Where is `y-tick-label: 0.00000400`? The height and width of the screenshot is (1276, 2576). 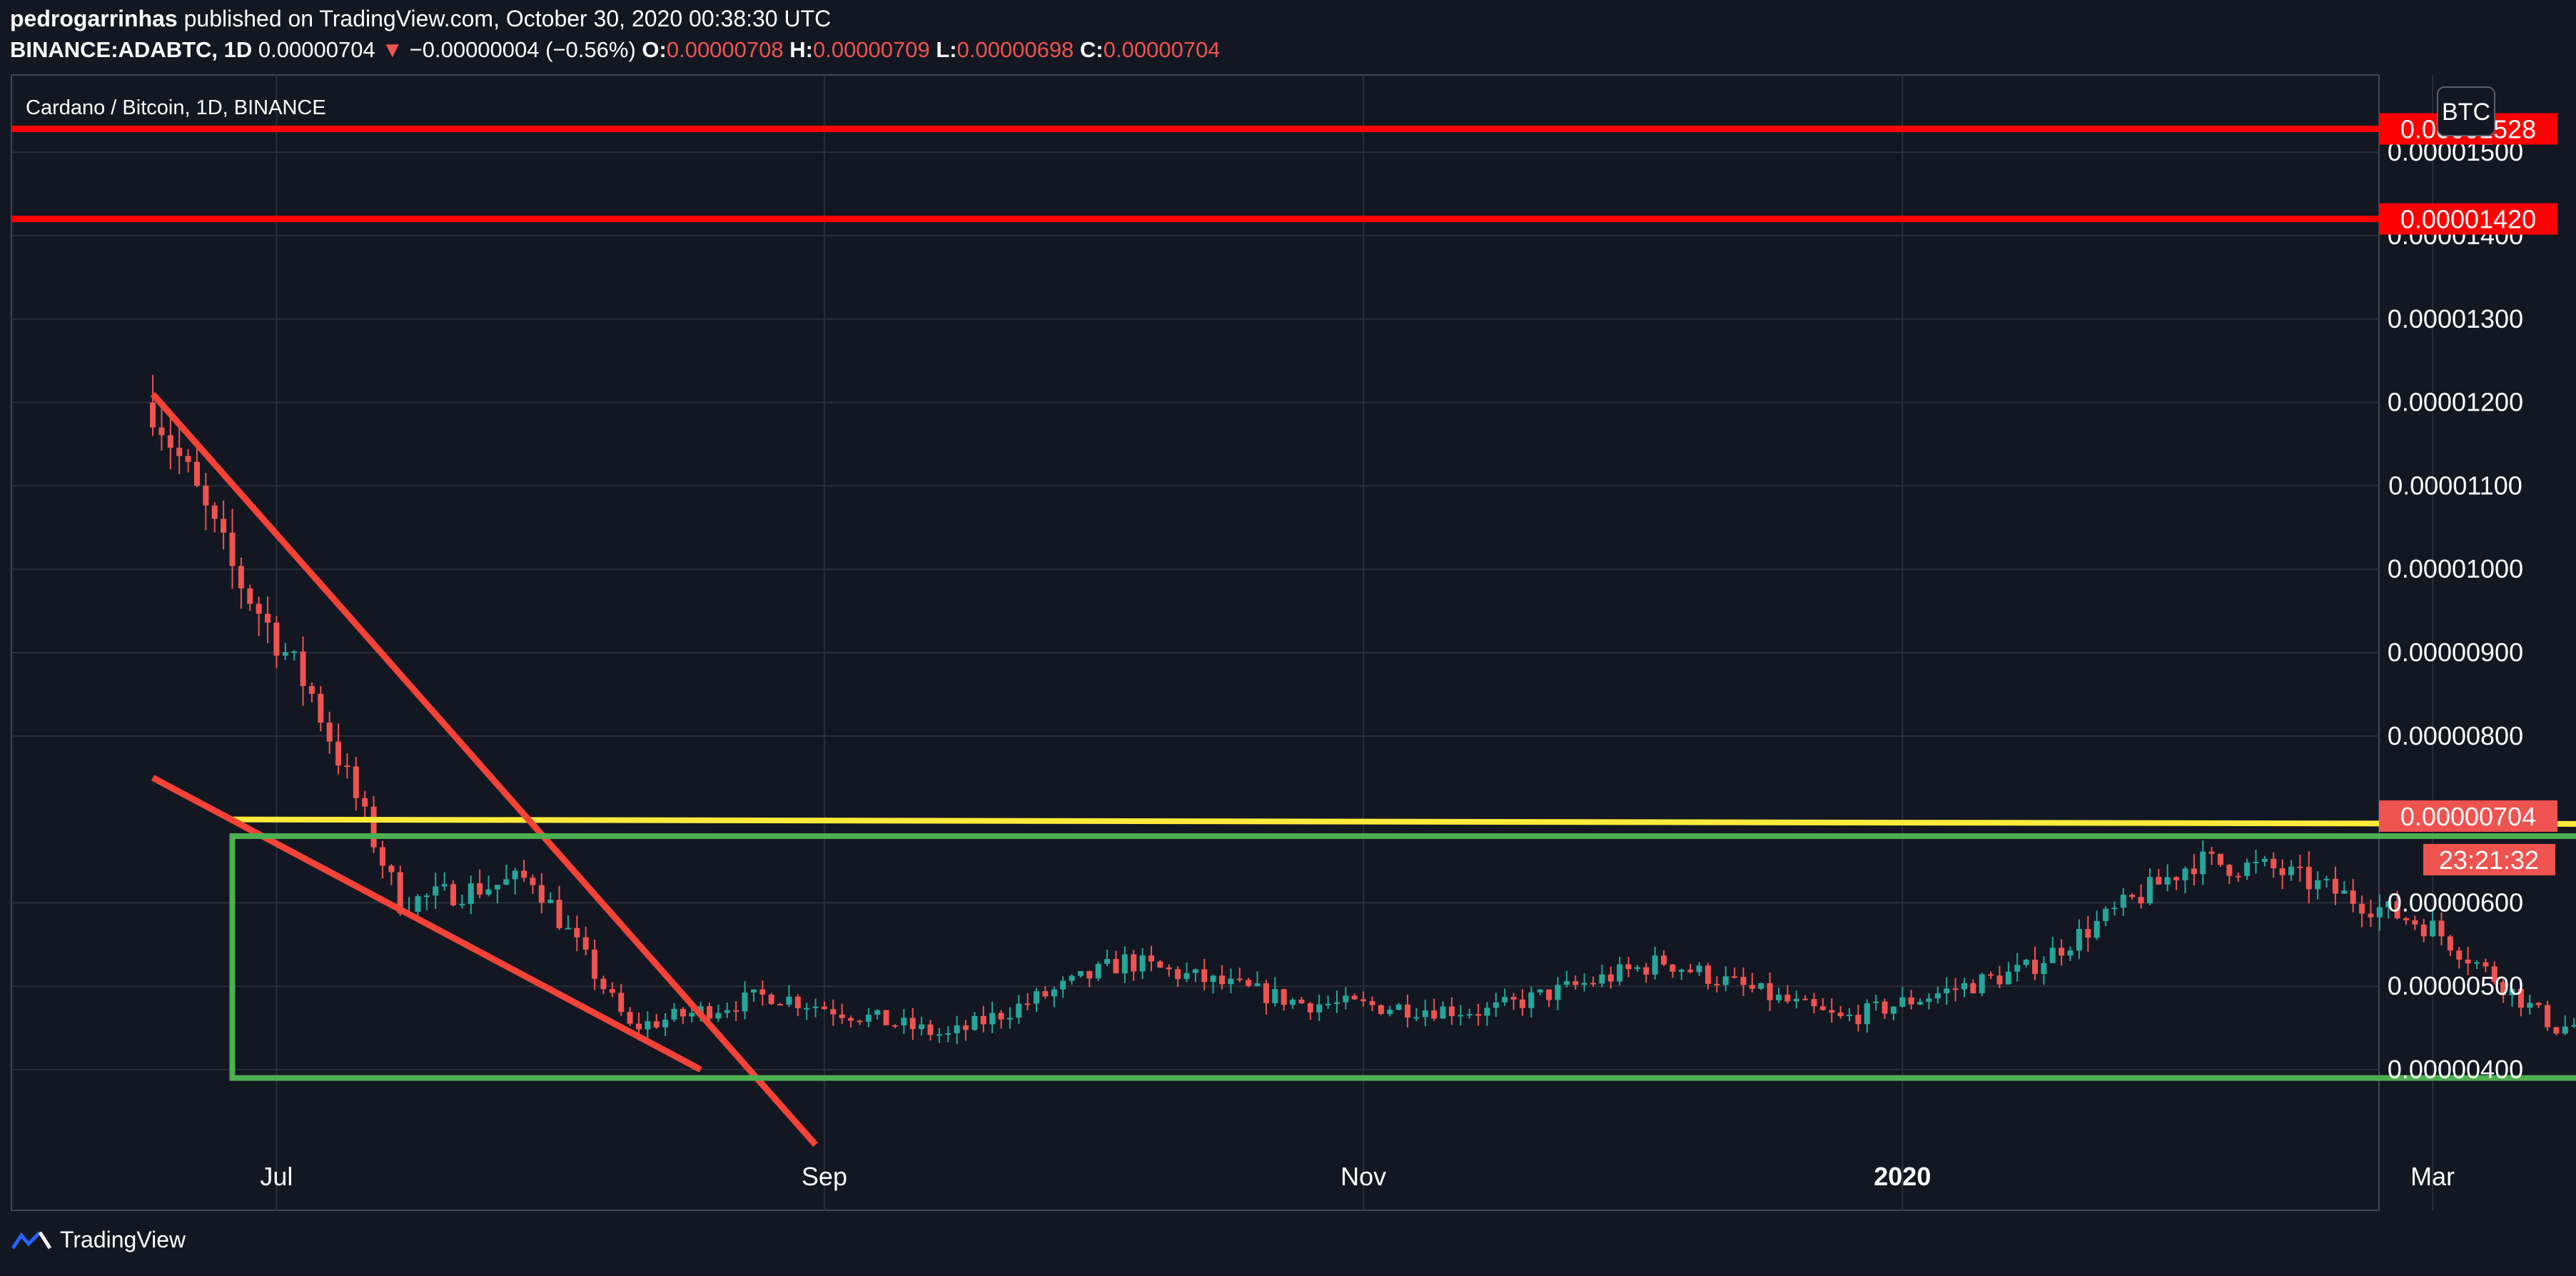 y-tick-label: 0.00000400 is located at coordinates (2455, 1069).